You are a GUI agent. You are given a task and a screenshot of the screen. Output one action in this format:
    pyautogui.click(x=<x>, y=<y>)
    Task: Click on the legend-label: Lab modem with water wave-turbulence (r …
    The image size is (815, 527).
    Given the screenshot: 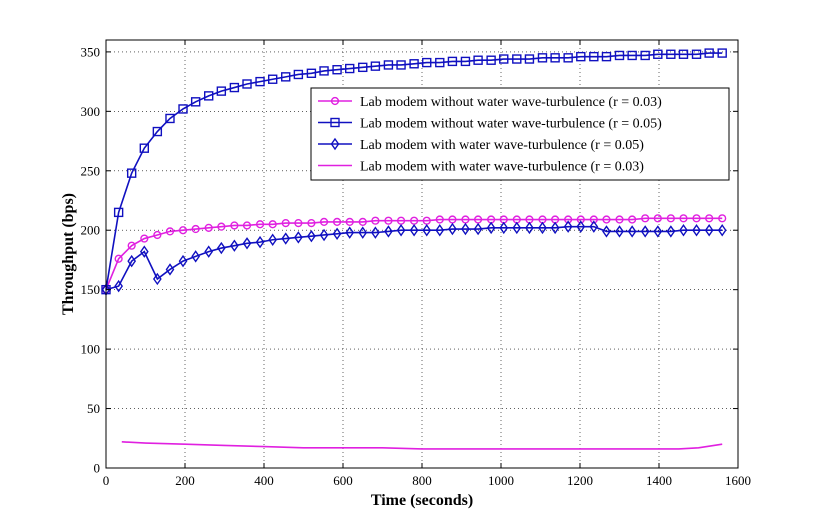 What is the action you would take?
    pyautogui.click(x=502, y=167)
    